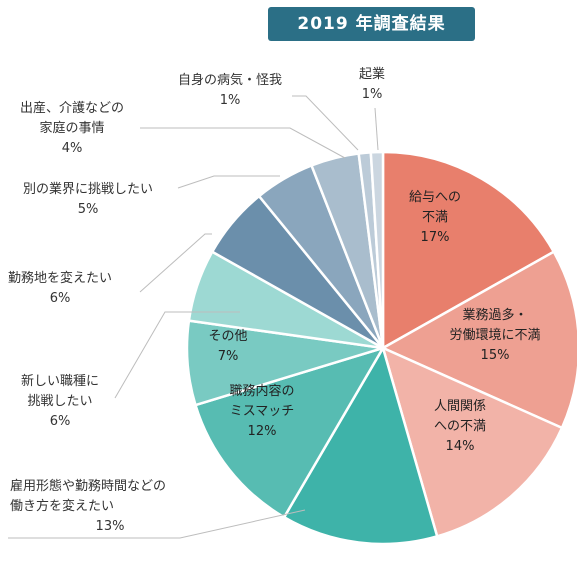 This screenshot has height=581, width=577. I want to click on slice-7-label-line-2: 挑戦したい, so click(59, 401).